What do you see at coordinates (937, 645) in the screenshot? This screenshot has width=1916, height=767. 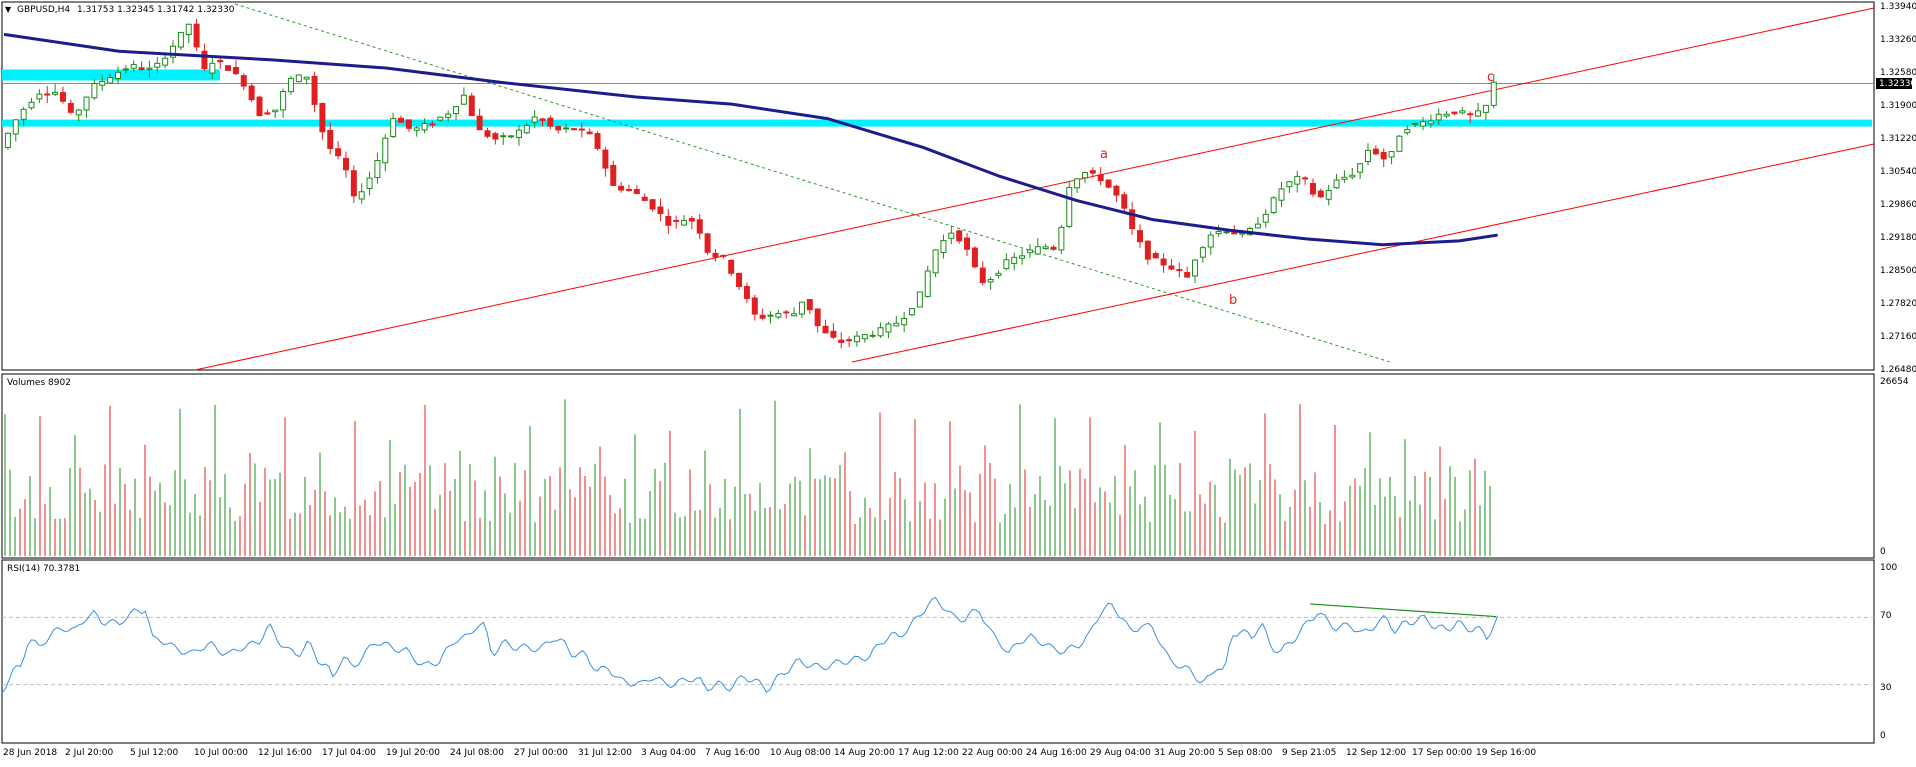 I see `rsi-layer` at bounding box center [937, 645].